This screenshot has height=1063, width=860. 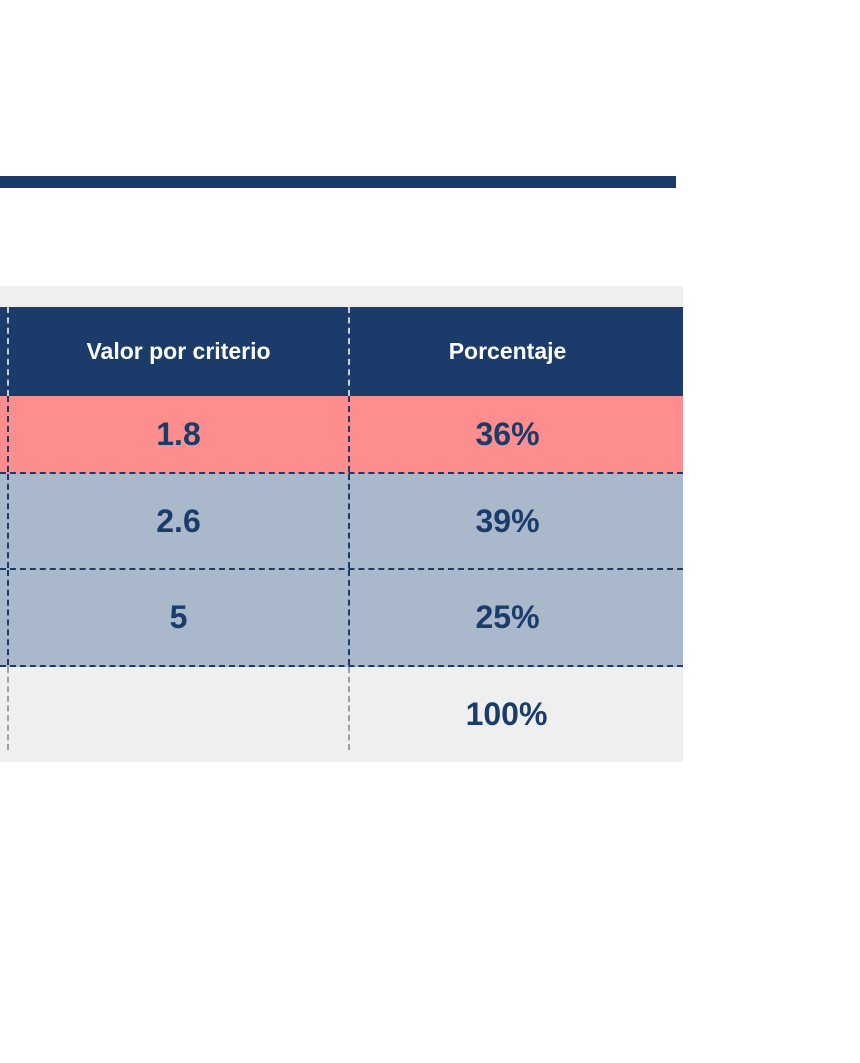 I want to click on valor-value: 1.8, so click(x=178, y=433).